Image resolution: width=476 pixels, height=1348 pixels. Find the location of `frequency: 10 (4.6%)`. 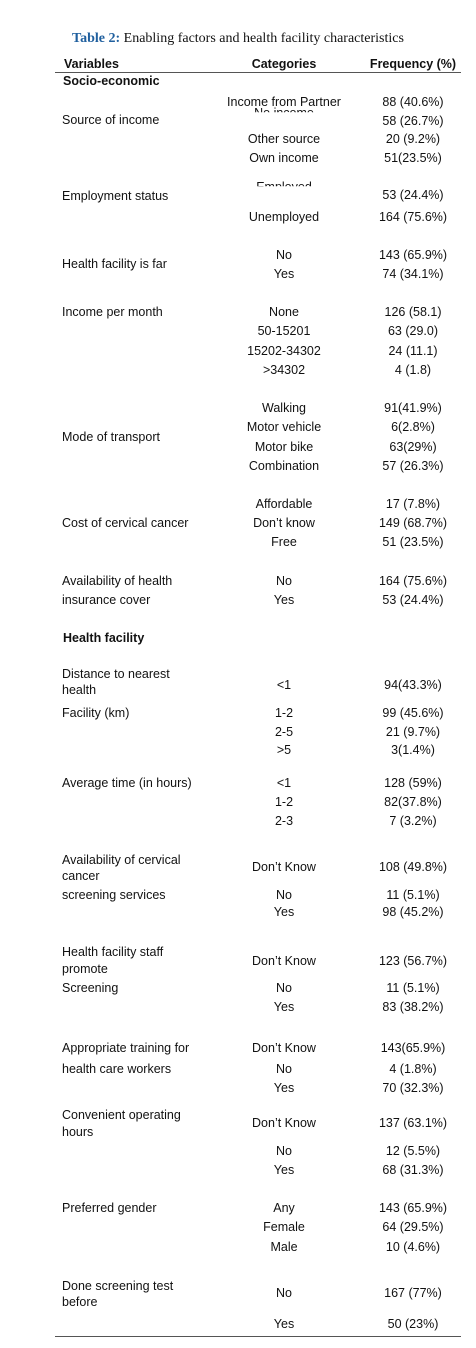

frequency: 10 (4.6%) is located at coordinates (413, 1247).